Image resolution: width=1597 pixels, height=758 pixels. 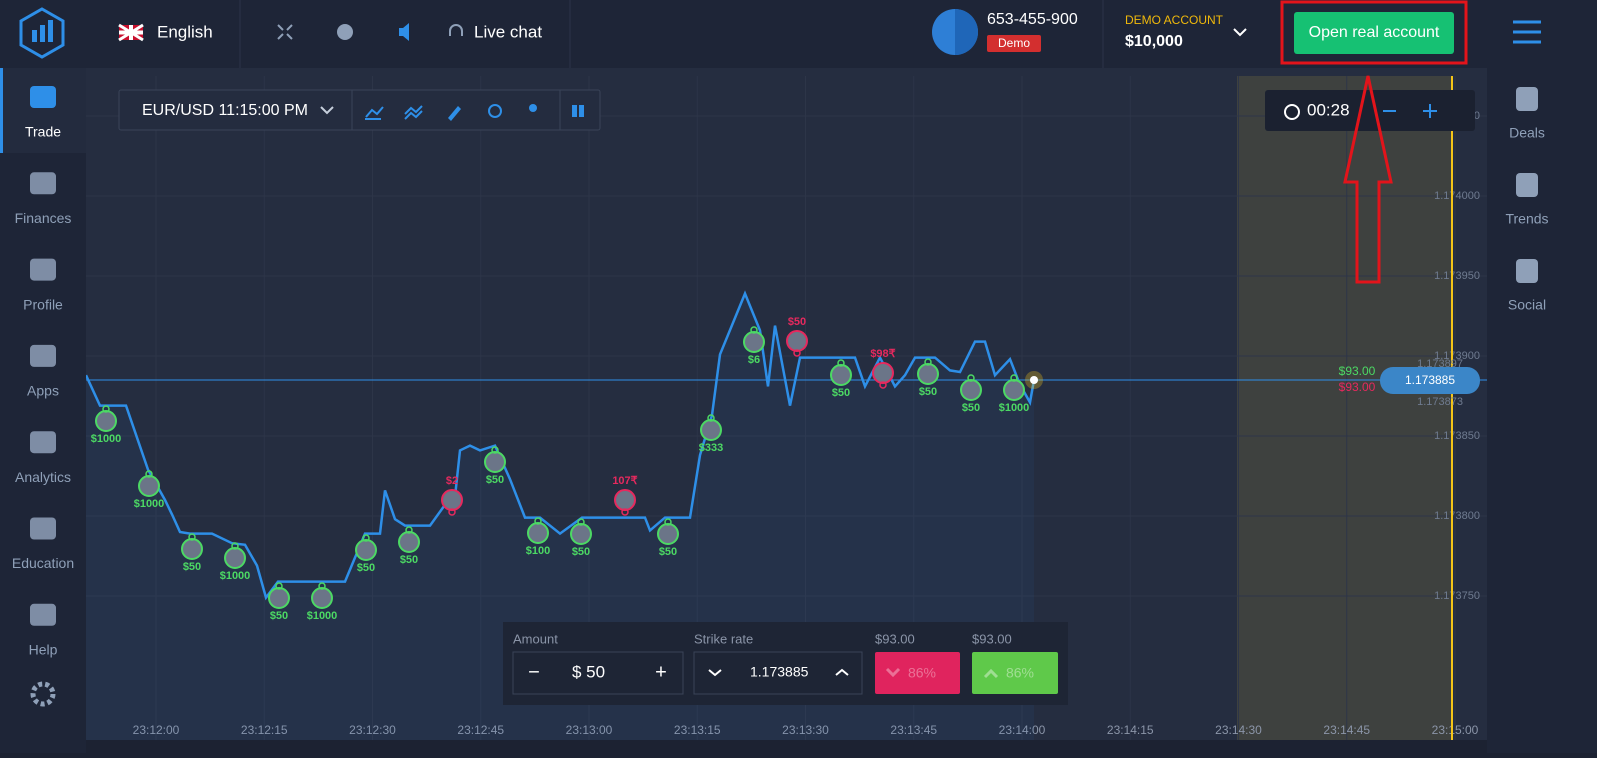 What do you see at coordinates (264, 730) in the screenshot?
I see `x-tick-label: 23:12:15` at bounding box center [264, 730].